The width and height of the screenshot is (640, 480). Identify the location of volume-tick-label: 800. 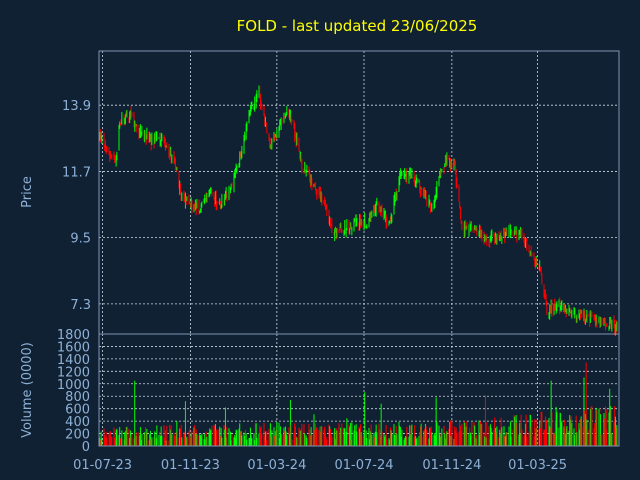
(77, 397).